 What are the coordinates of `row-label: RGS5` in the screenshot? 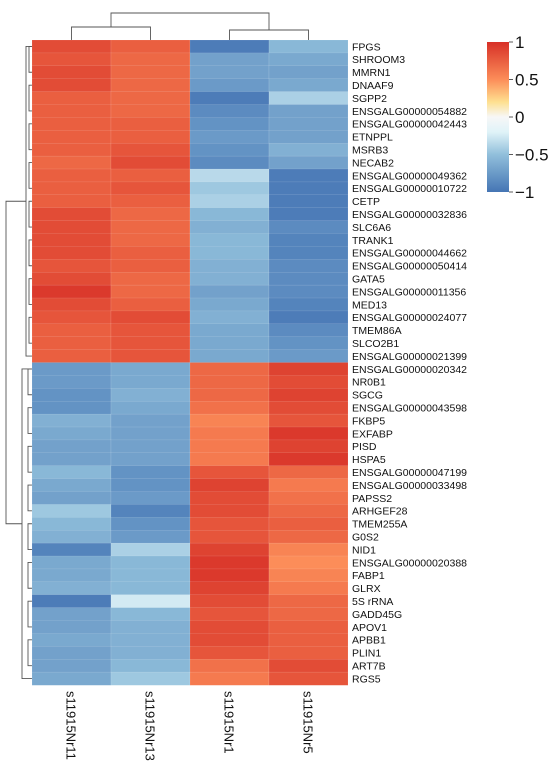 It's located at (366, 679).